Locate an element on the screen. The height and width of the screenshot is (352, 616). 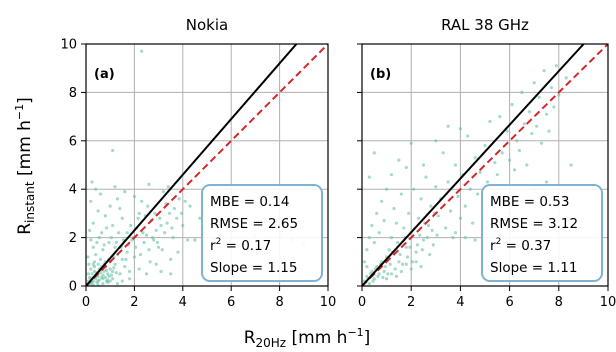
y-tick-label: 6 is located at coordinates (73, 141).